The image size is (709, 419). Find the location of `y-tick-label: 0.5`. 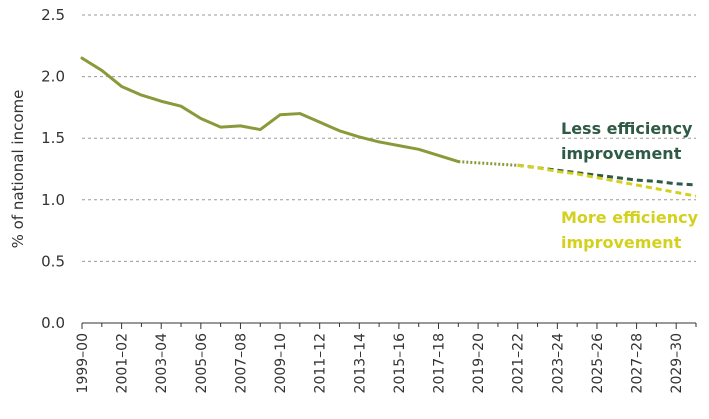

y-tick-label: 0.5 is located at coordinates (53, 261).